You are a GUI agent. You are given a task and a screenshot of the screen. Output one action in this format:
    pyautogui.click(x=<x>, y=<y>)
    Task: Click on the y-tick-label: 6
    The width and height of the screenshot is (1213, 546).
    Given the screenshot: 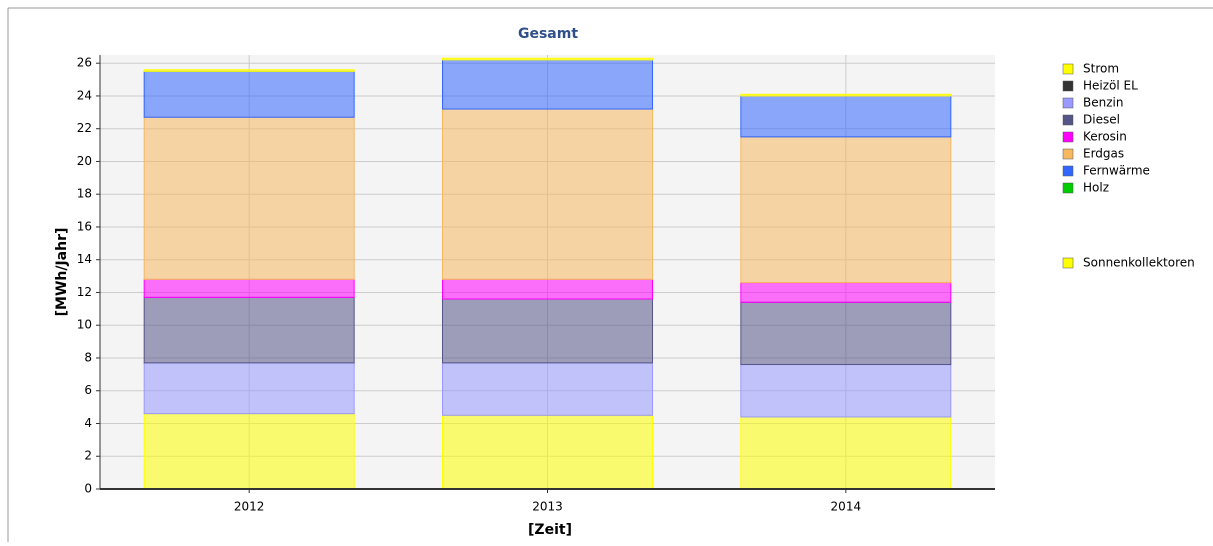 What is the action you would take?
    pyautogui.click(x=88, y=390)
    